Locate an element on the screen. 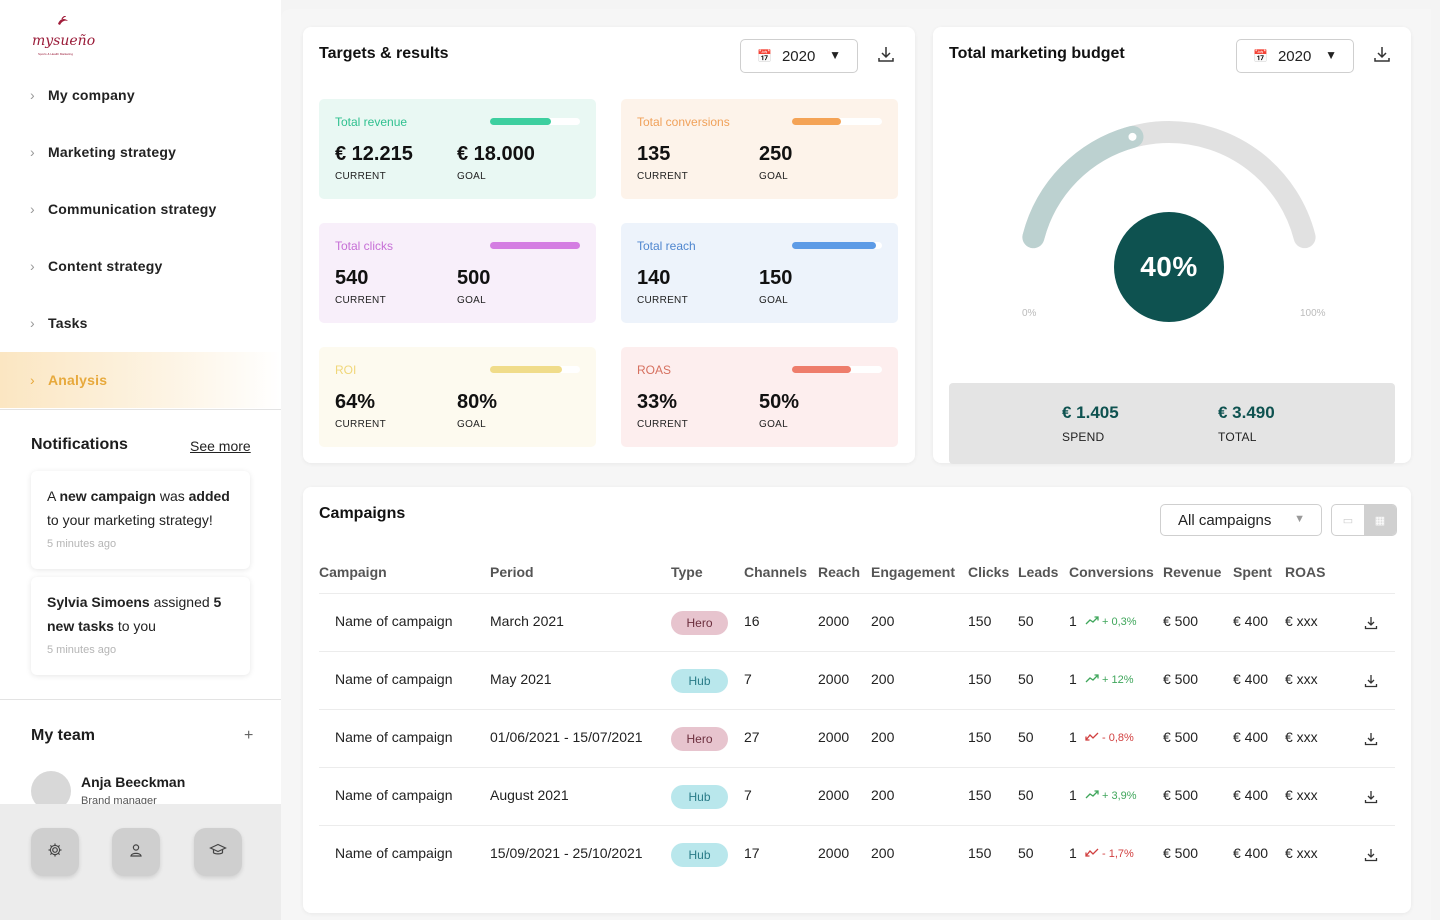  column-header-campaign: Campaign is located at coordinates (353, 572).